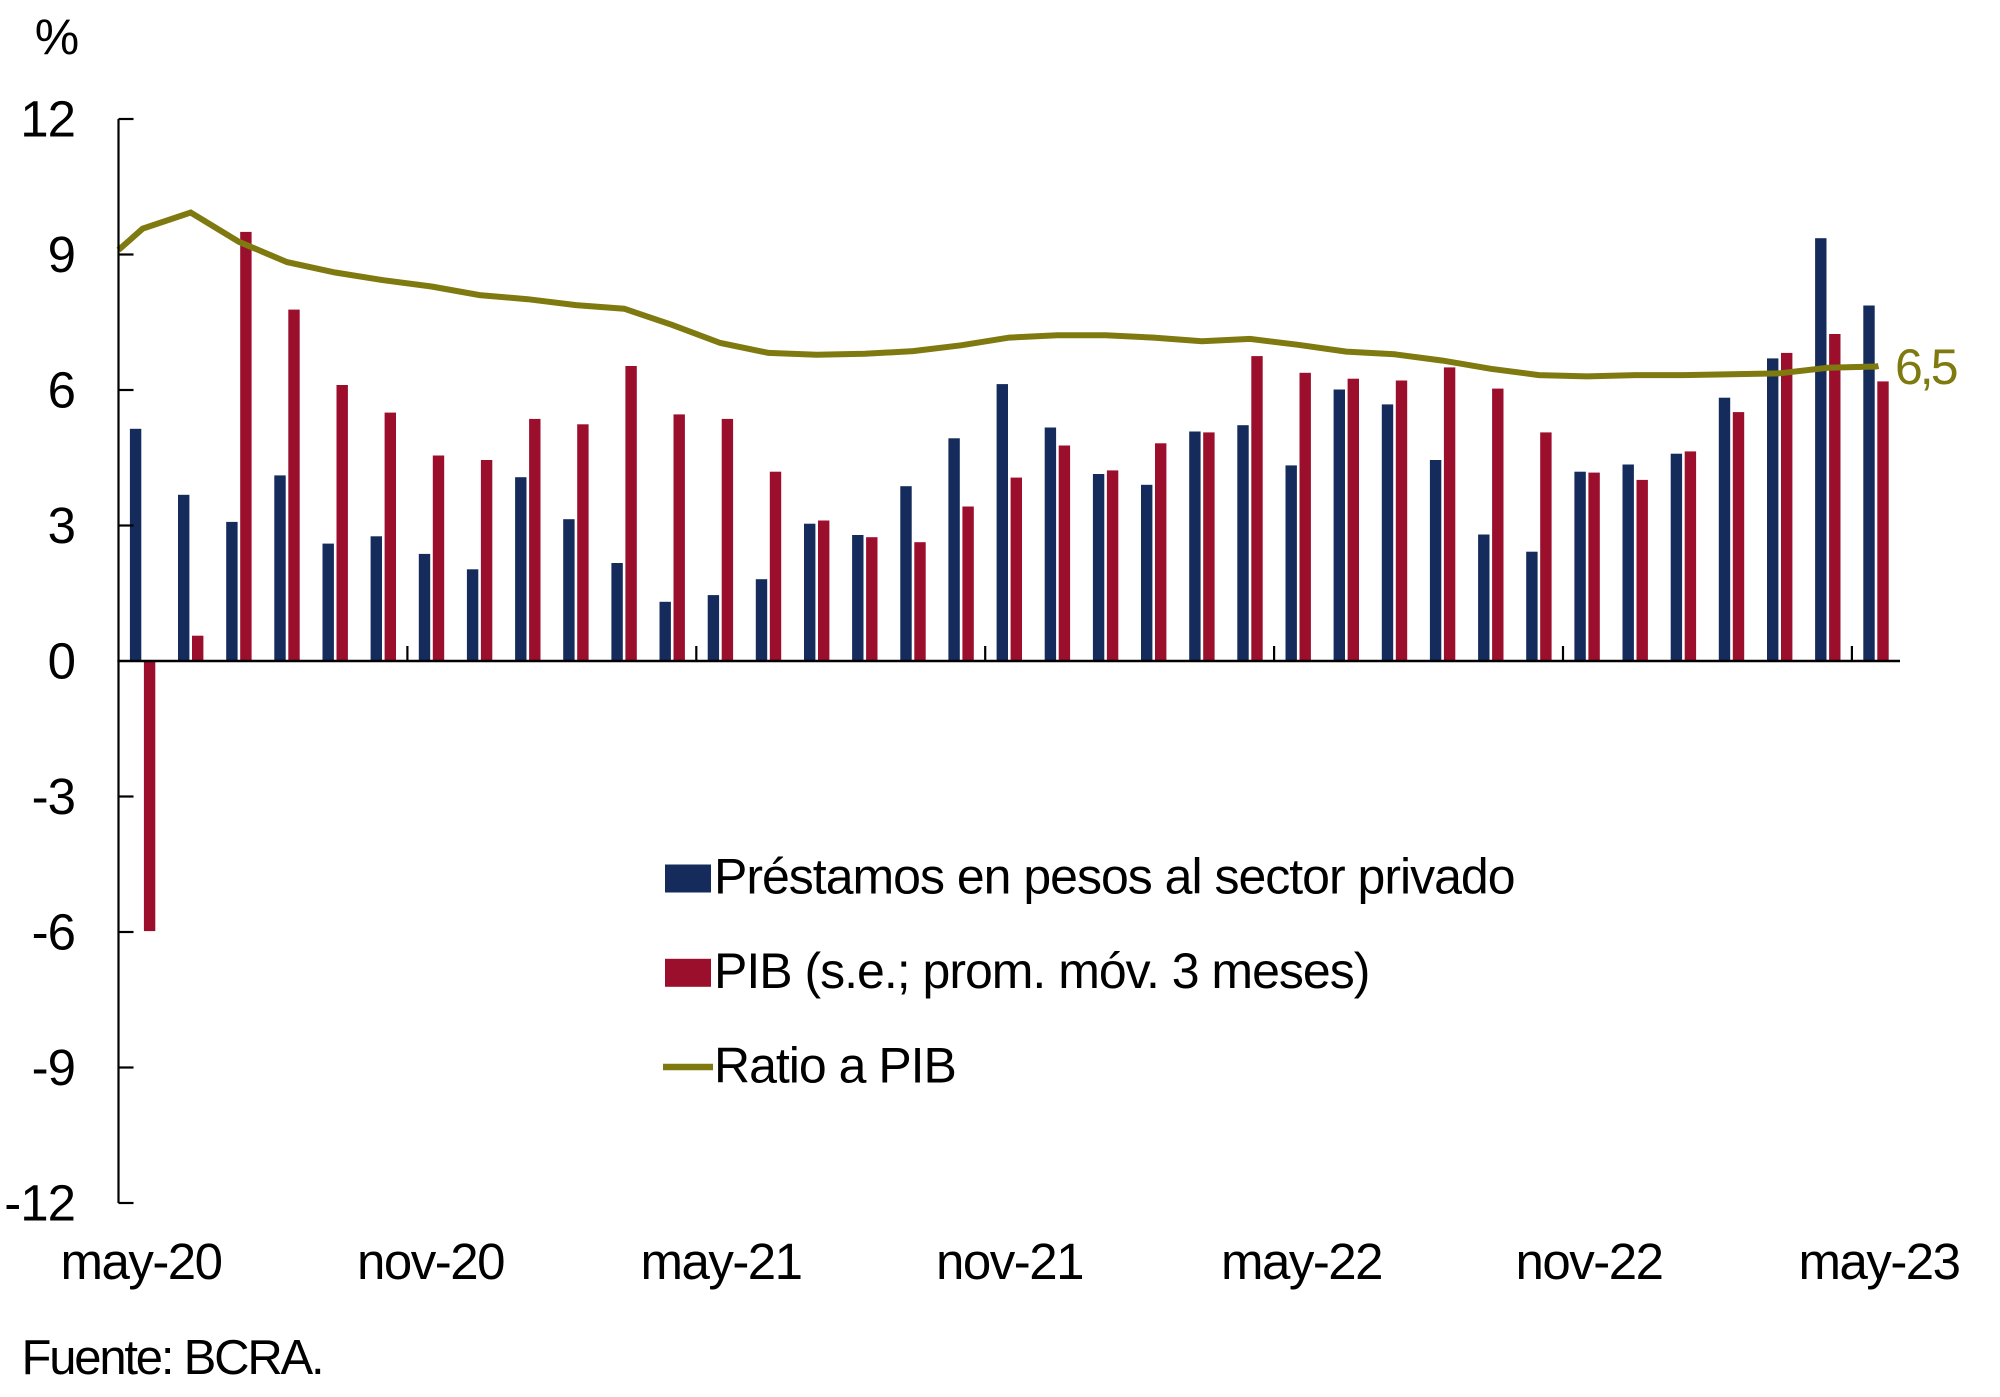 The height and width of the screenshot is (1397, 2000). What do you see at coordinates (1301, 1261) in the screenshot?
I see `svg-text: may-22` at bounding box center [1301, 1261].